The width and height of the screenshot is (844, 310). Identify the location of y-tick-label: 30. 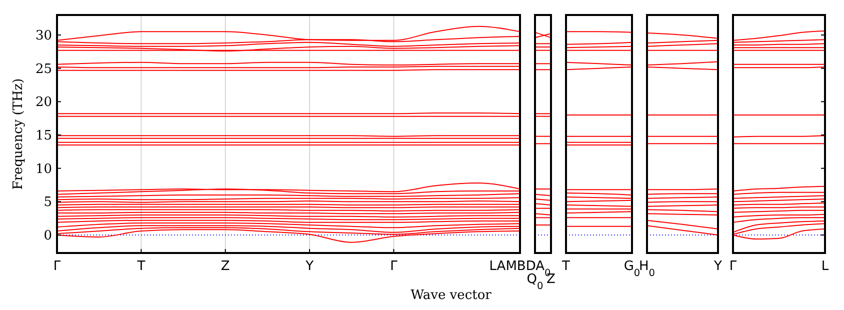
(43, 36).